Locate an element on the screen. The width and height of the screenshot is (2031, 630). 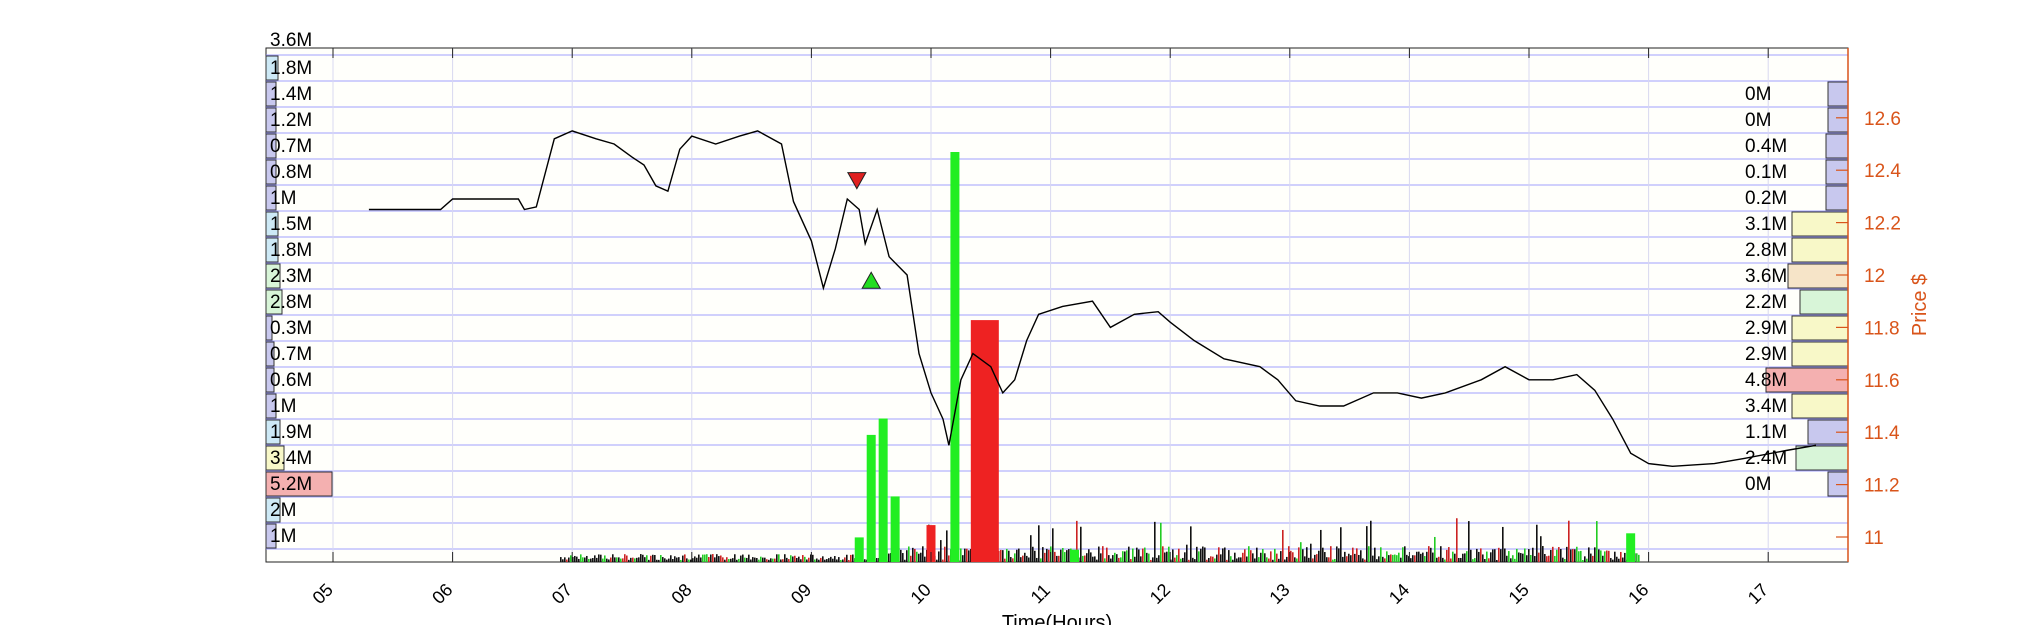
top-volume-label: 3.6M is located at coordinates (291, 40).